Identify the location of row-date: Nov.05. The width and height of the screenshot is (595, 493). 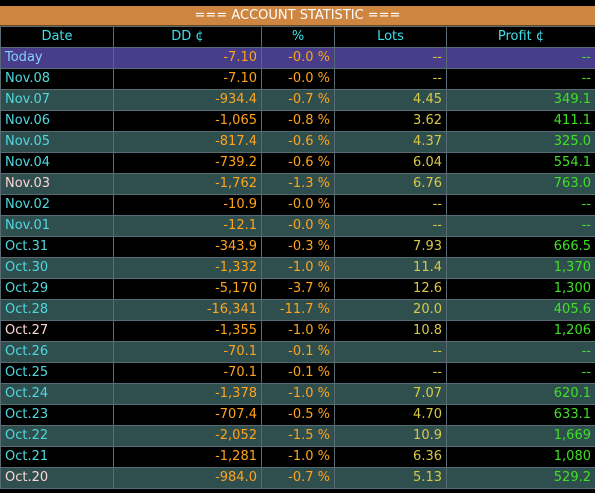
(57, 142).